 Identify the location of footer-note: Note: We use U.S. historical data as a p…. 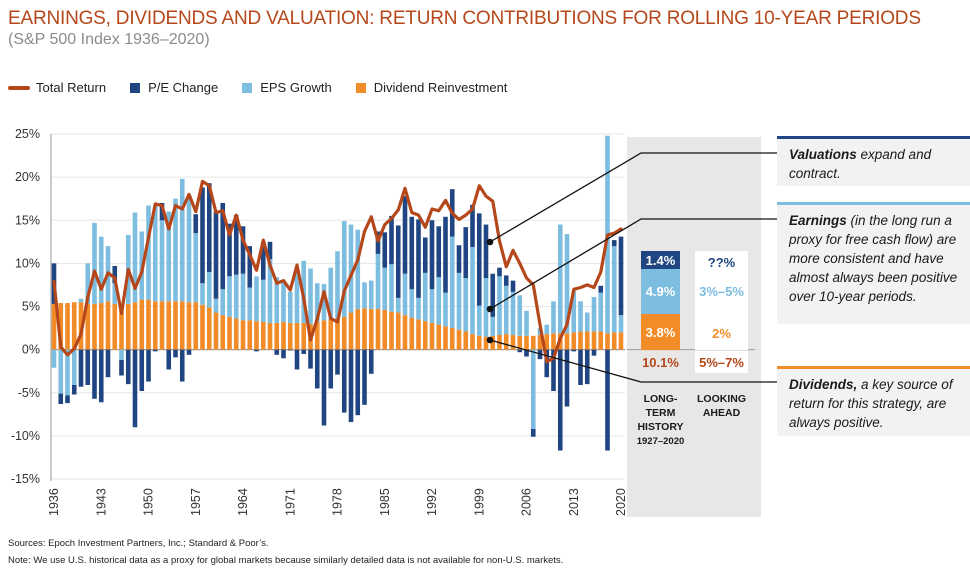
(286, 560).